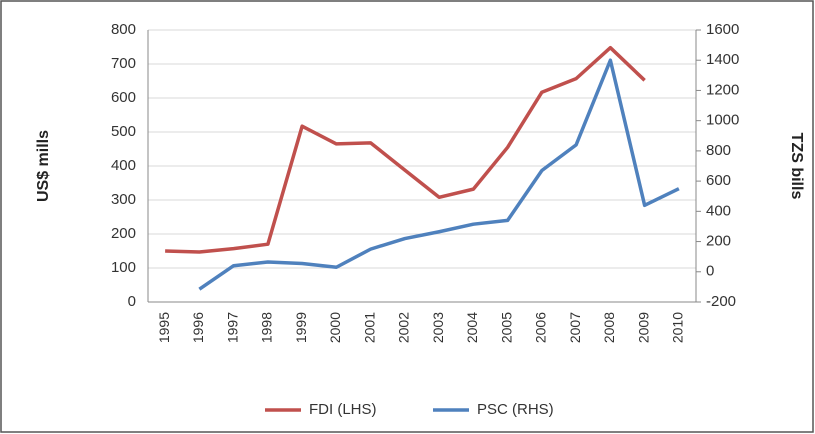 The height and width of the screenshot is (434, 815). What do you see at coordinates (678, 327) in the screenshot?
I see `x-tick-label: 2010` at bounding box center [678, 327].